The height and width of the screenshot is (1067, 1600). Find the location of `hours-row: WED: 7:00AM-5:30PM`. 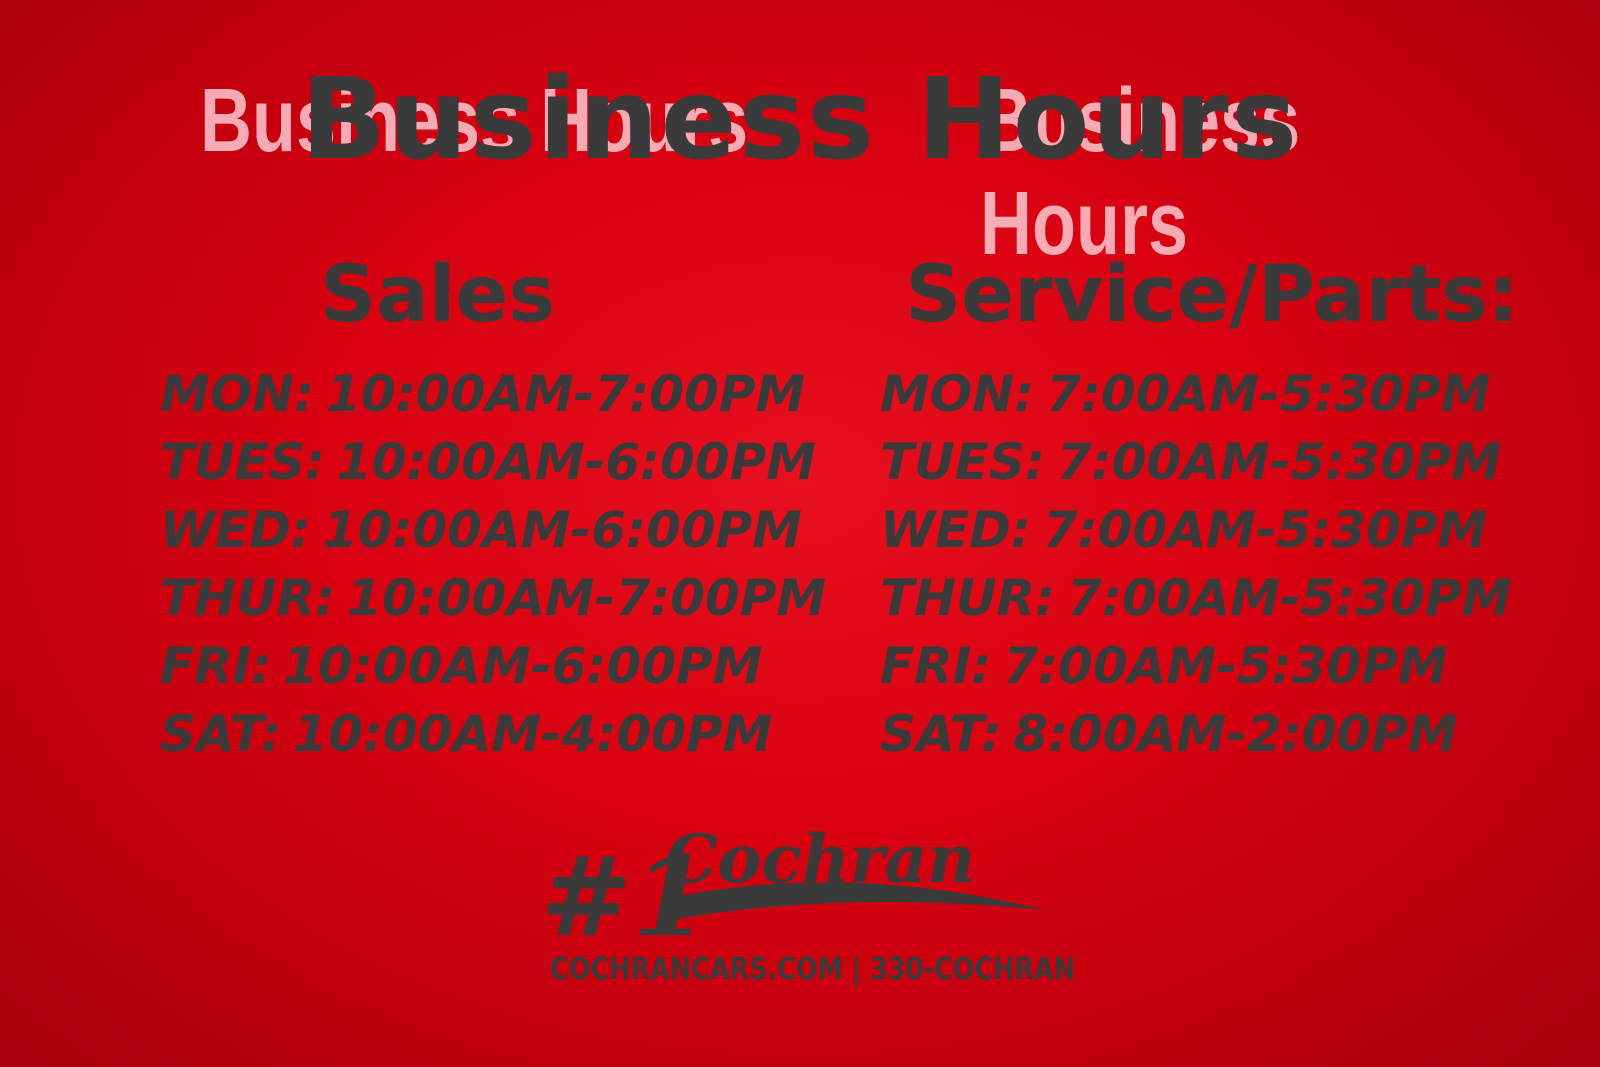

hours-row: WED: 7:00AM-5:30PM is located at coordinates (1199, 530).